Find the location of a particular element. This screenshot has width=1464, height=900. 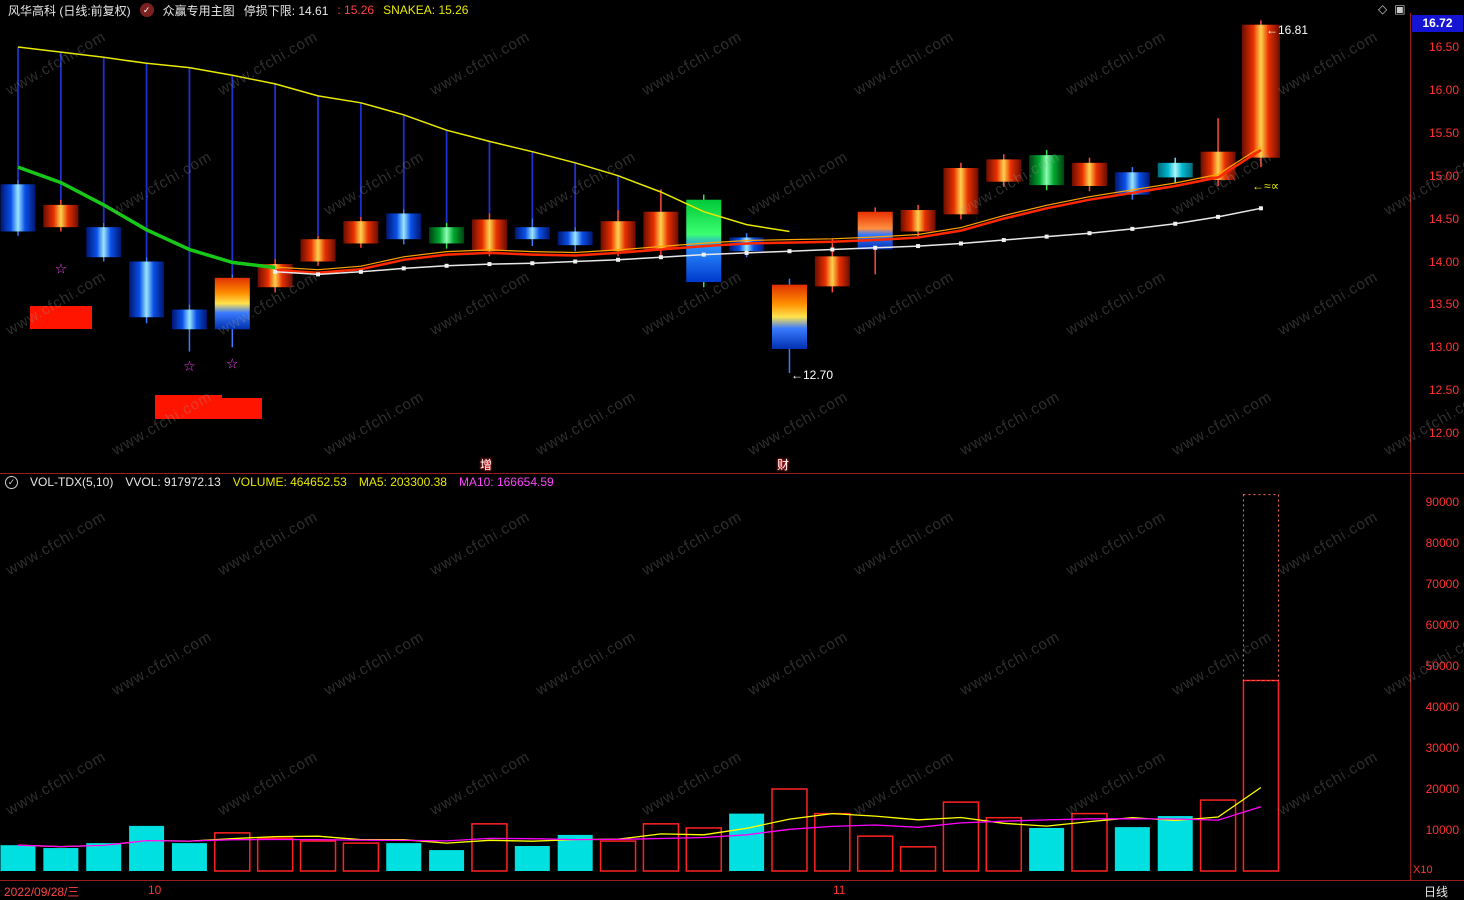

ma-line-white is located at coordinates (768, 241).